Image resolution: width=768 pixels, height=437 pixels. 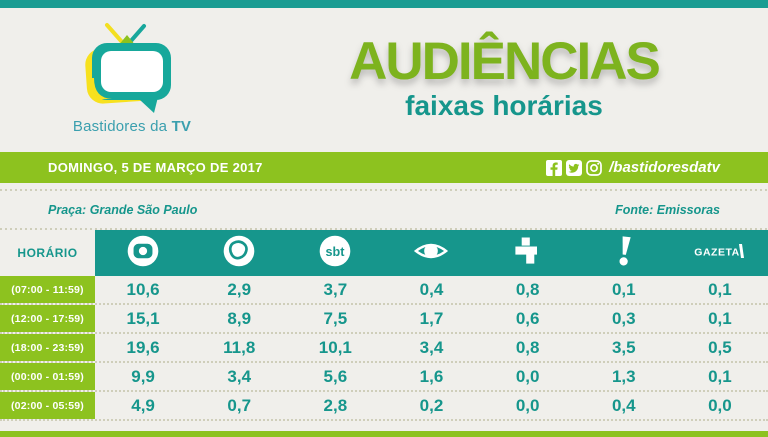 What do you see at coordinates (505, 61) in the screenshot?
I see `page-title: AUDIÊNCIAS` at bounding box center [505, 61].